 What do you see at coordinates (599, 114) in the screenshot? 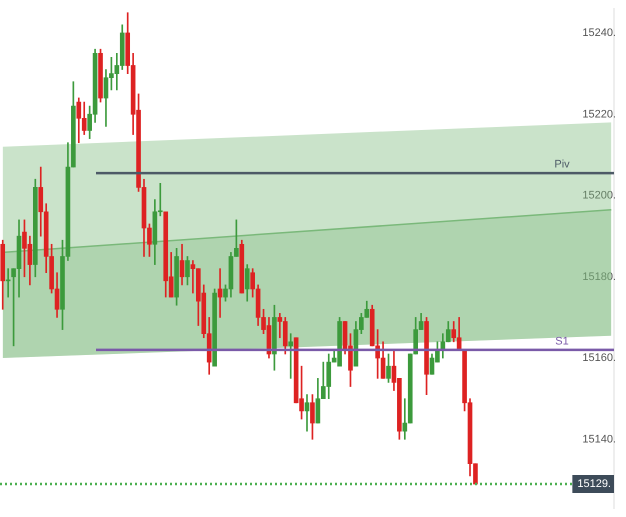
I see `y-tick-label: 15220.` at bounding box center [599, 114].